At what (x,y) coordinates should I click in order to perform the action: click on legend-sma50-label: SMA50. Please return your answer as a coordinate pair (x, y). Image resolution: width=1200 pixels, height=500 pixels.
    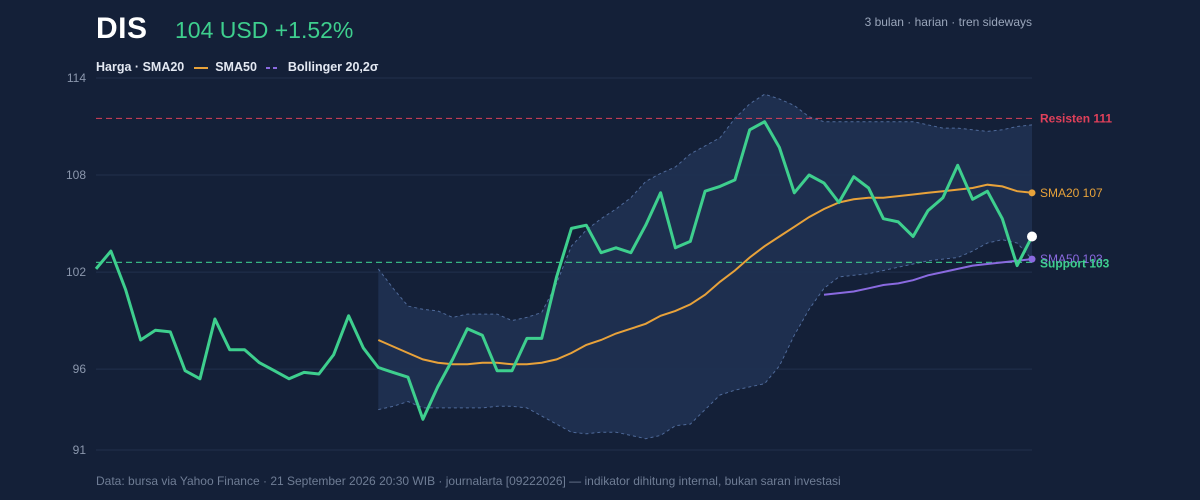
    Looking at the image, I should click on (236, 67).